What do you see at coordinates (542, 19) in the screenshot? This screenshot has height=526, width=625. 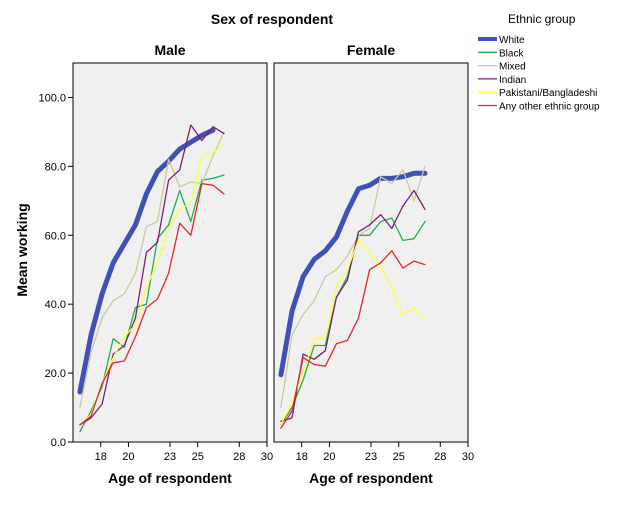 I see `legend-title: Ethnic group` at bounding box center [542, 19].